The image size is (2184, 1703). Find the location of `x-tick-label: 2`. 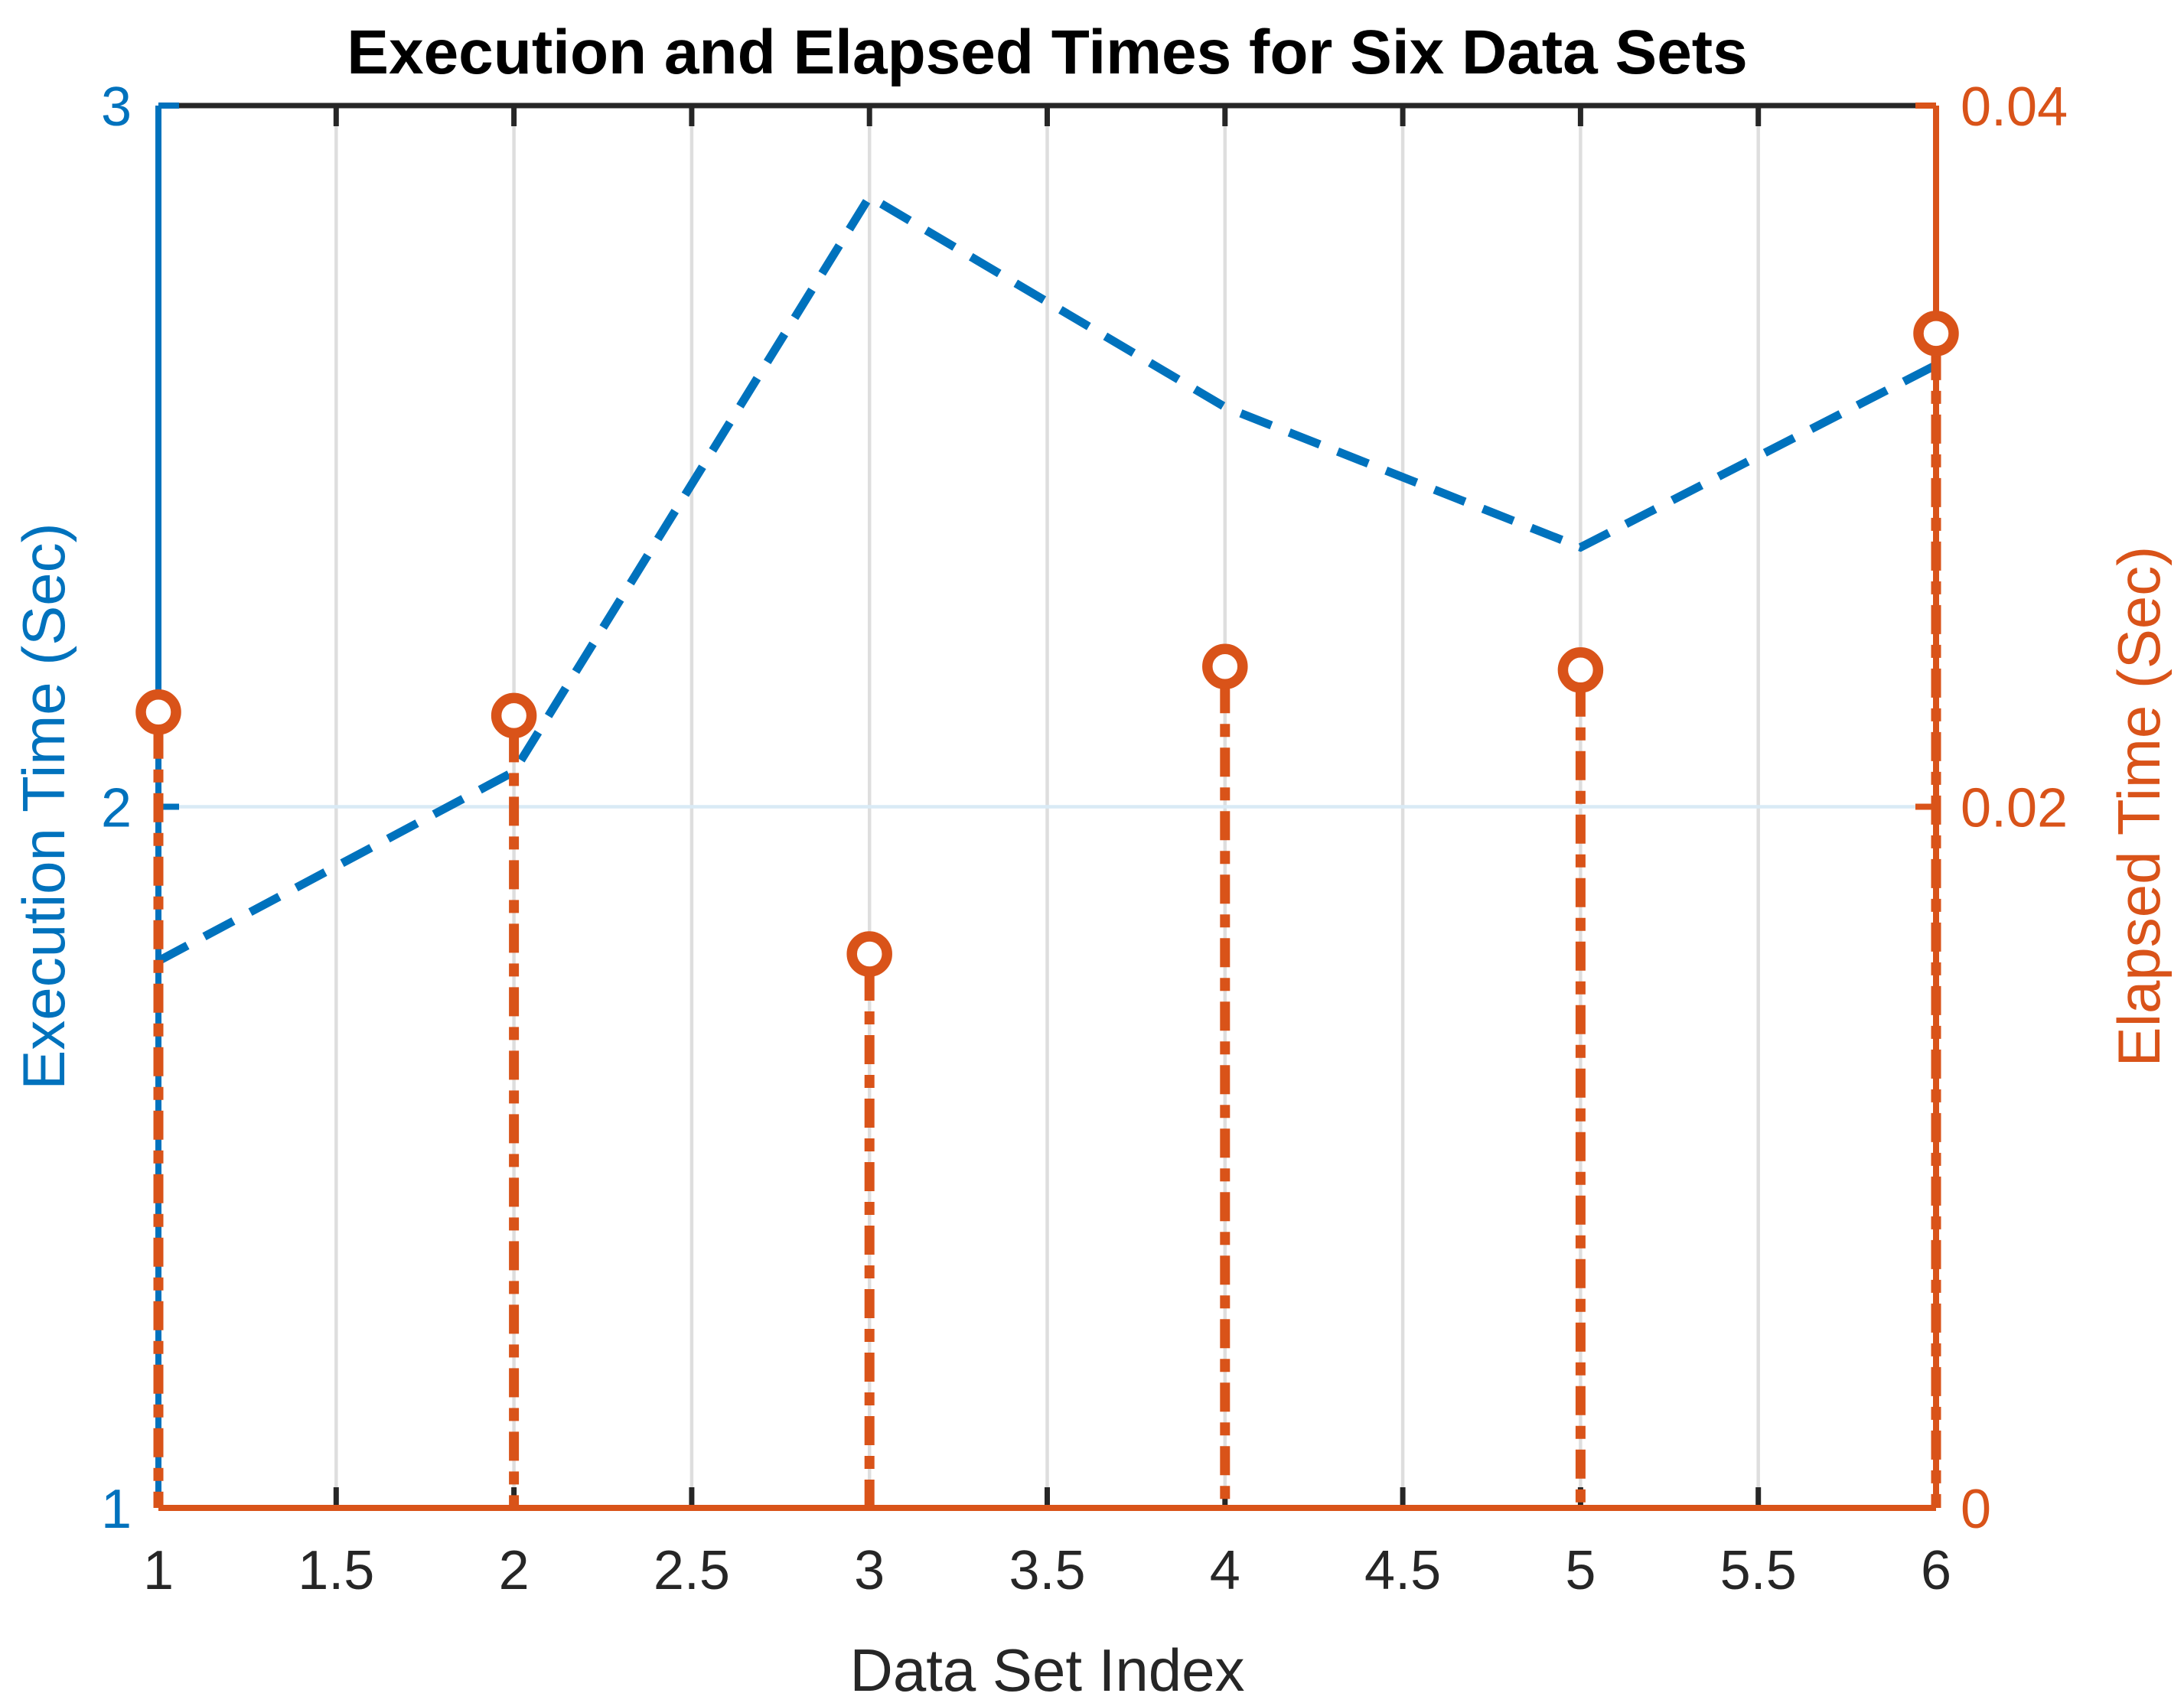

x-tick-label: 2 is located at coordinates (514, 1570).